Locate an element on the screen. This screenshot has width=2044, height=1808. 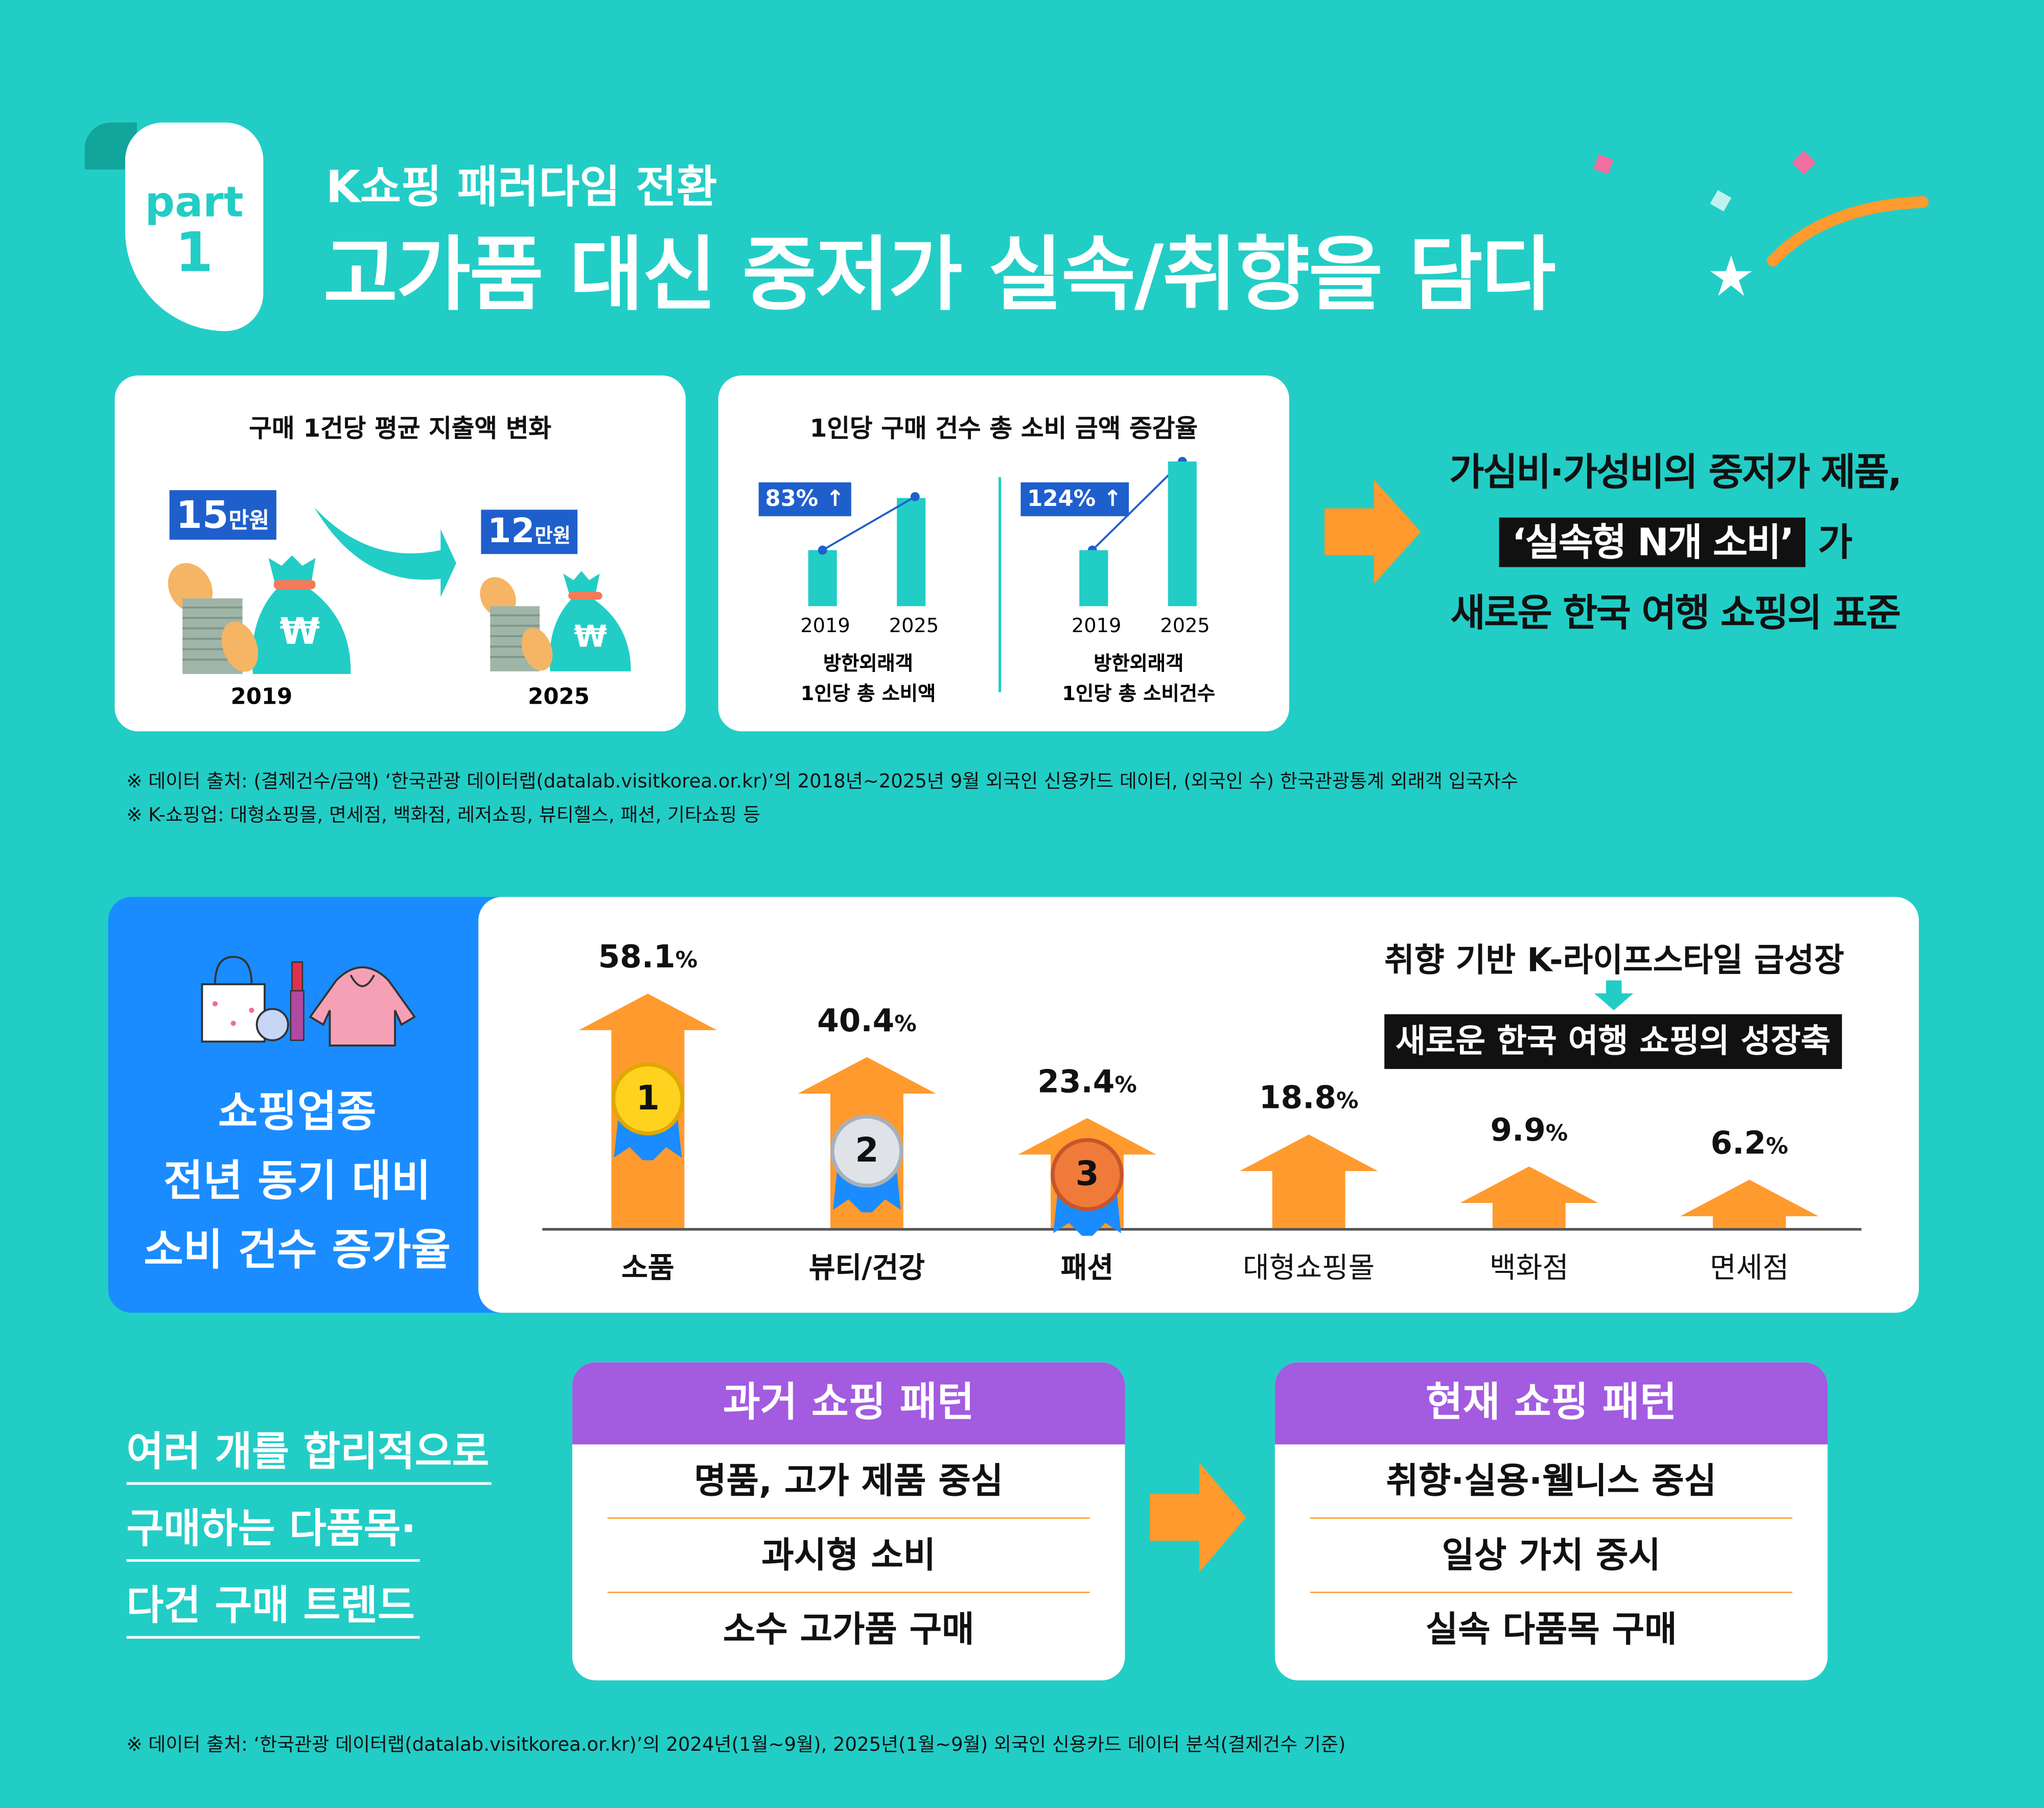
trend-line-2: 구매하는 다품목· is located at coordinates (273, 1528).